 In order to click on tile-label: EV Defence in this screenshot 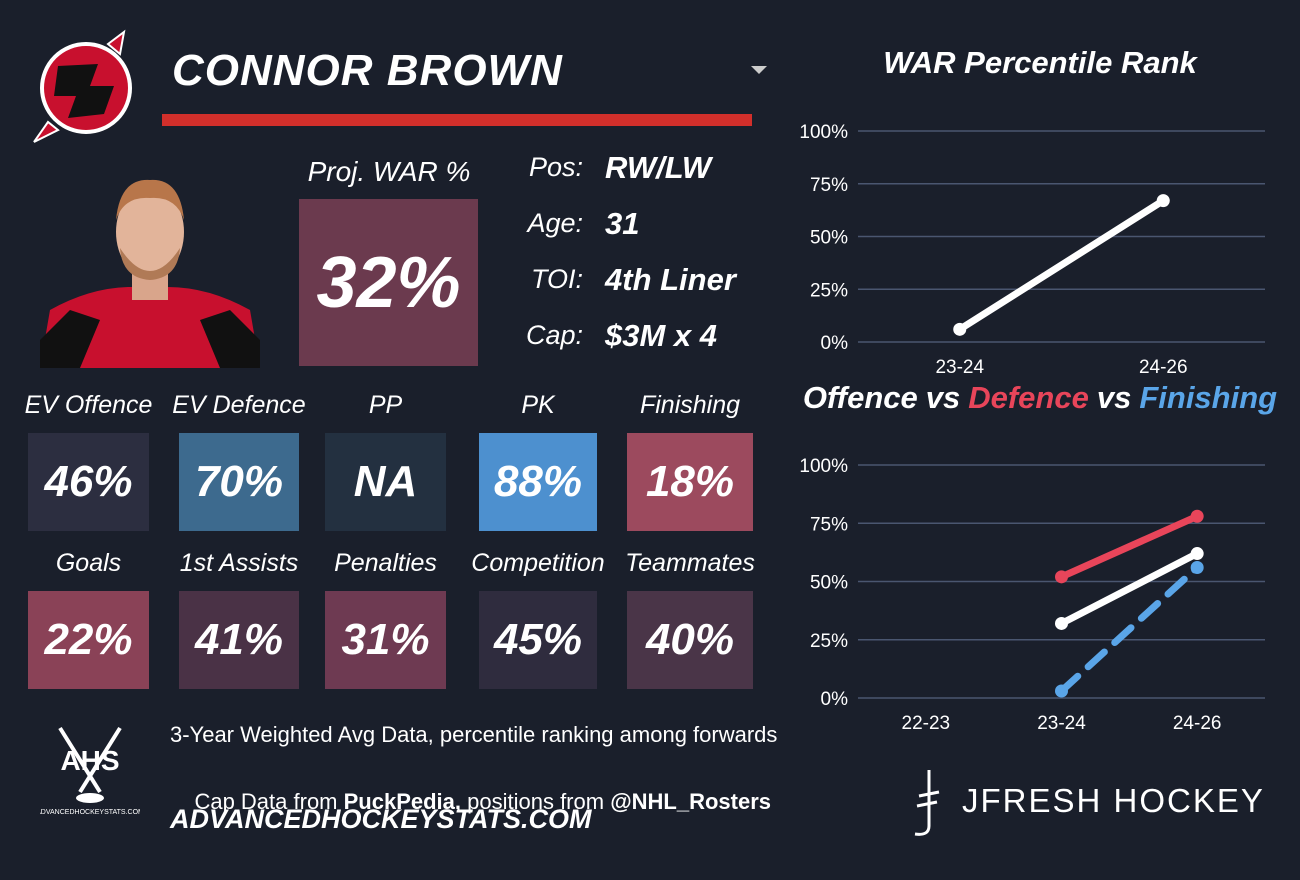, I will do `click(239, 405)`.